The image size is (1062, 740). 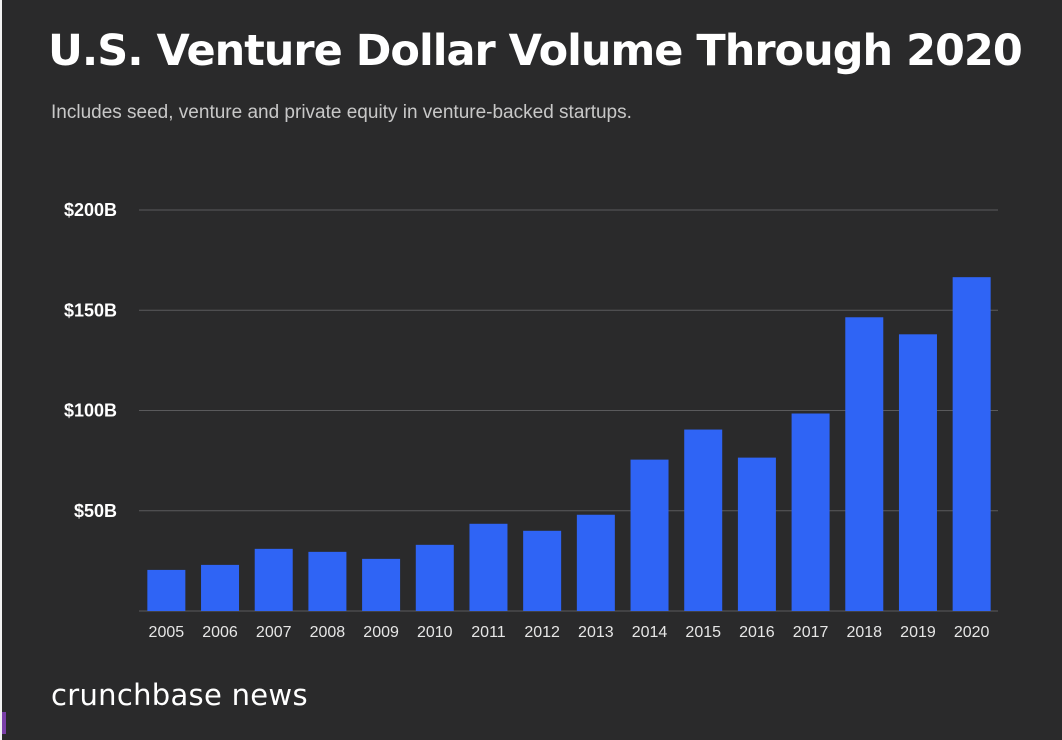 I want to click on x-tick-label: 2018, so click(x=864, y=632).